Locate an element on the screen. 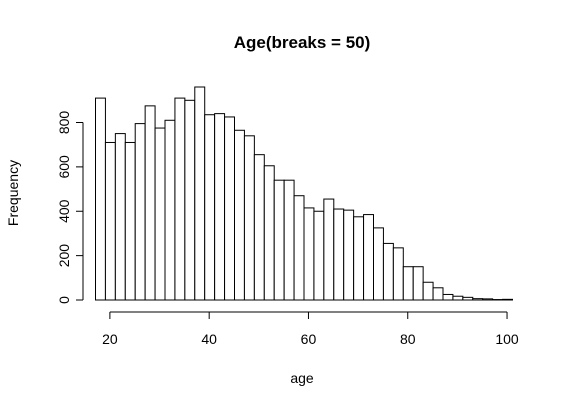 Image resolution: width=565 pixels, height=412 pixels. y-axis-label: Frequency is located at coordinates (13, 193).